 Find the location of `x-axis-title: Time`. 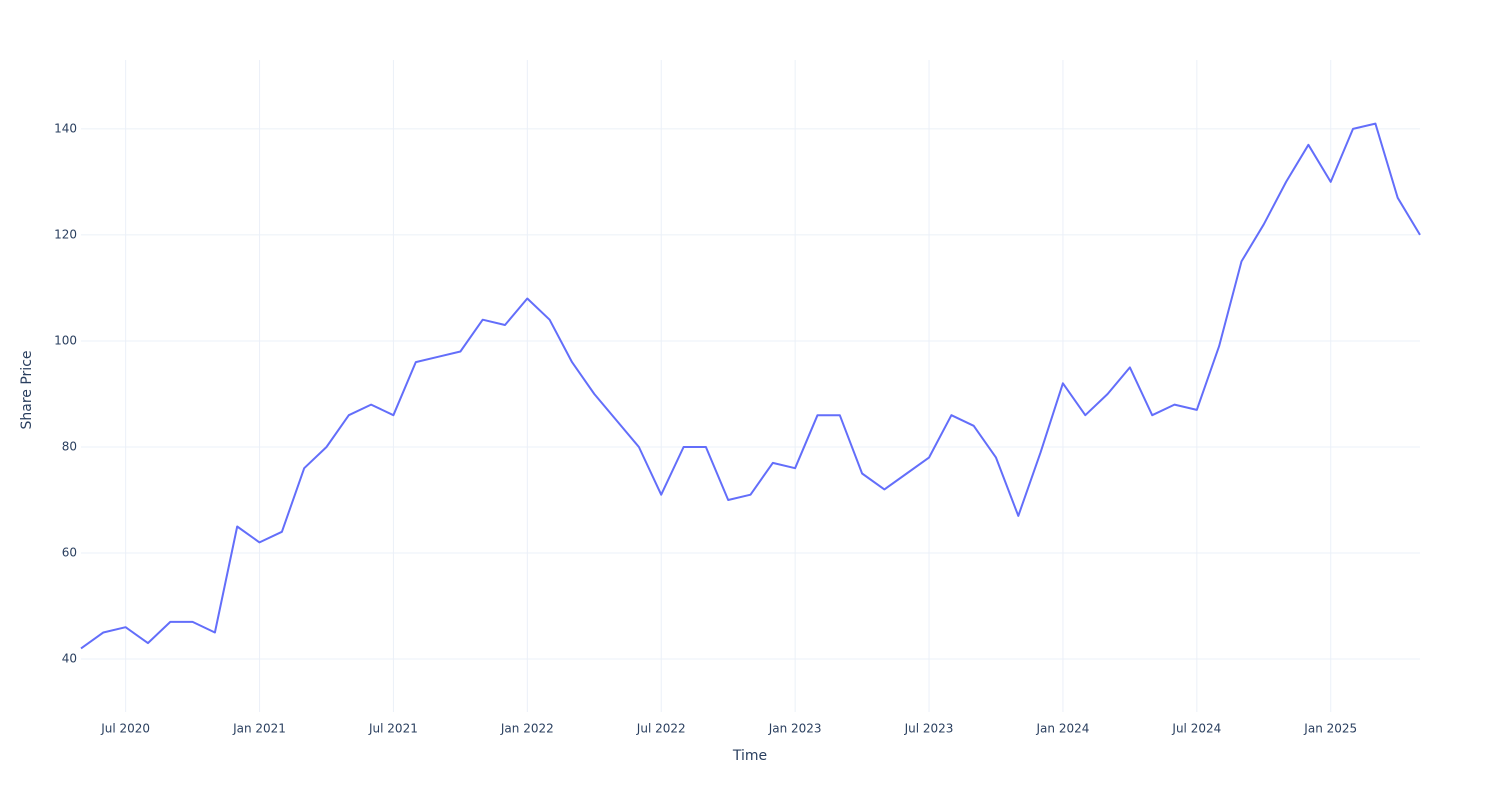

x-axis-title: Time is located at coordinates (749, 756).